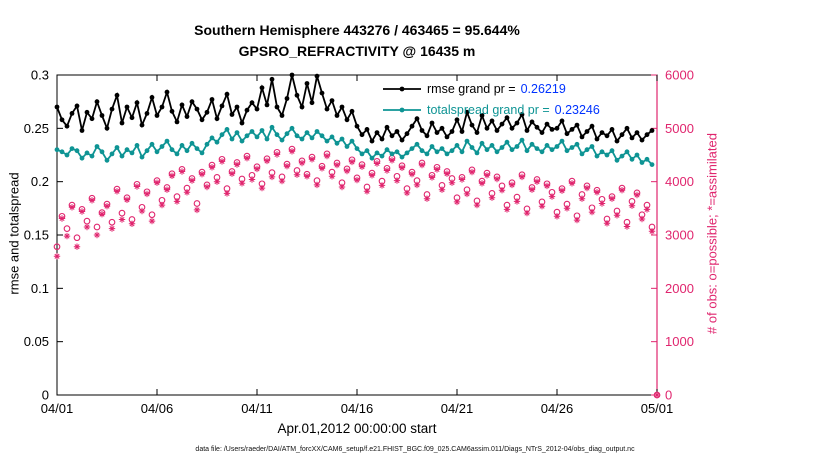  What do you see at coordinates (491, 88) in the screenshot?
I see `legend-item-rmse: rmse grand pr = 0.26219` at bounding box center [491, 88].